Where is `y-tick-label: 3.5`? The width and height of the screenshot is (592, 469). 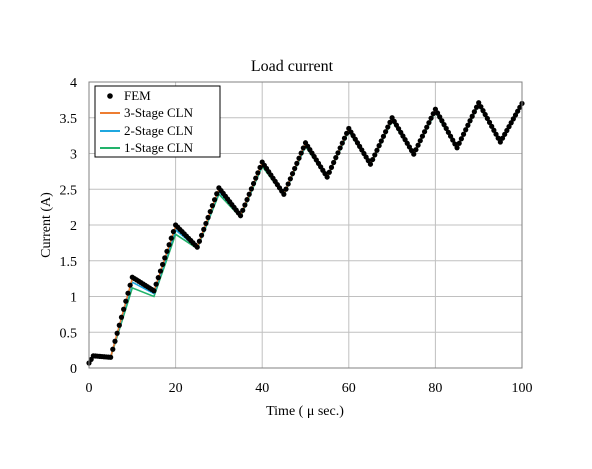
y-tick-label: 3.5 is located at coordinates (69, 119).